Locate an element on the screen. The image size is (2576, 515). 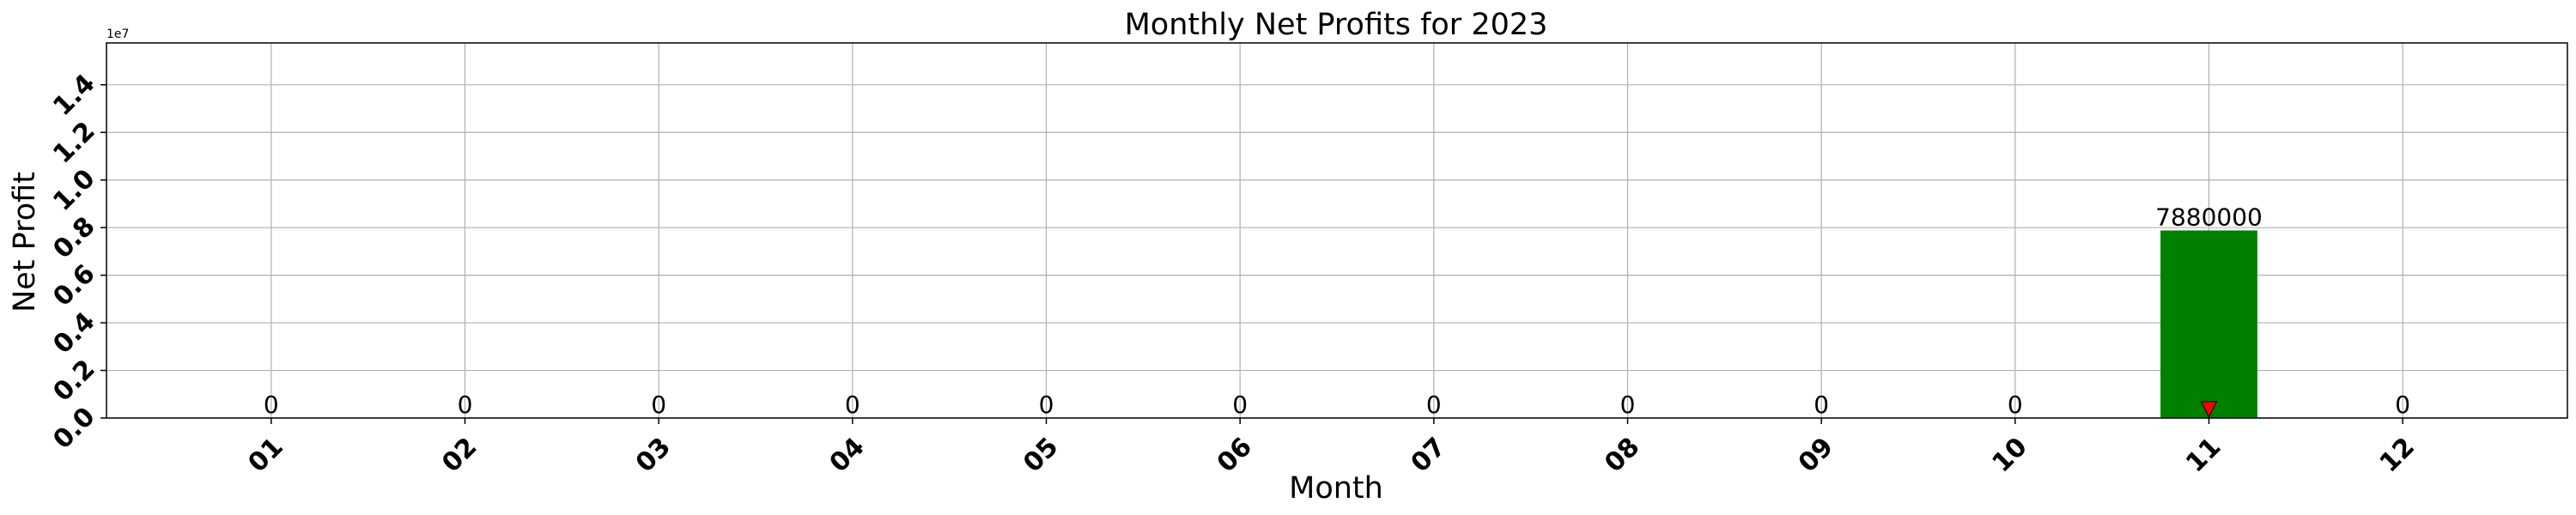
y-tick-label: 0.0 is located at coordinates (74, 428).